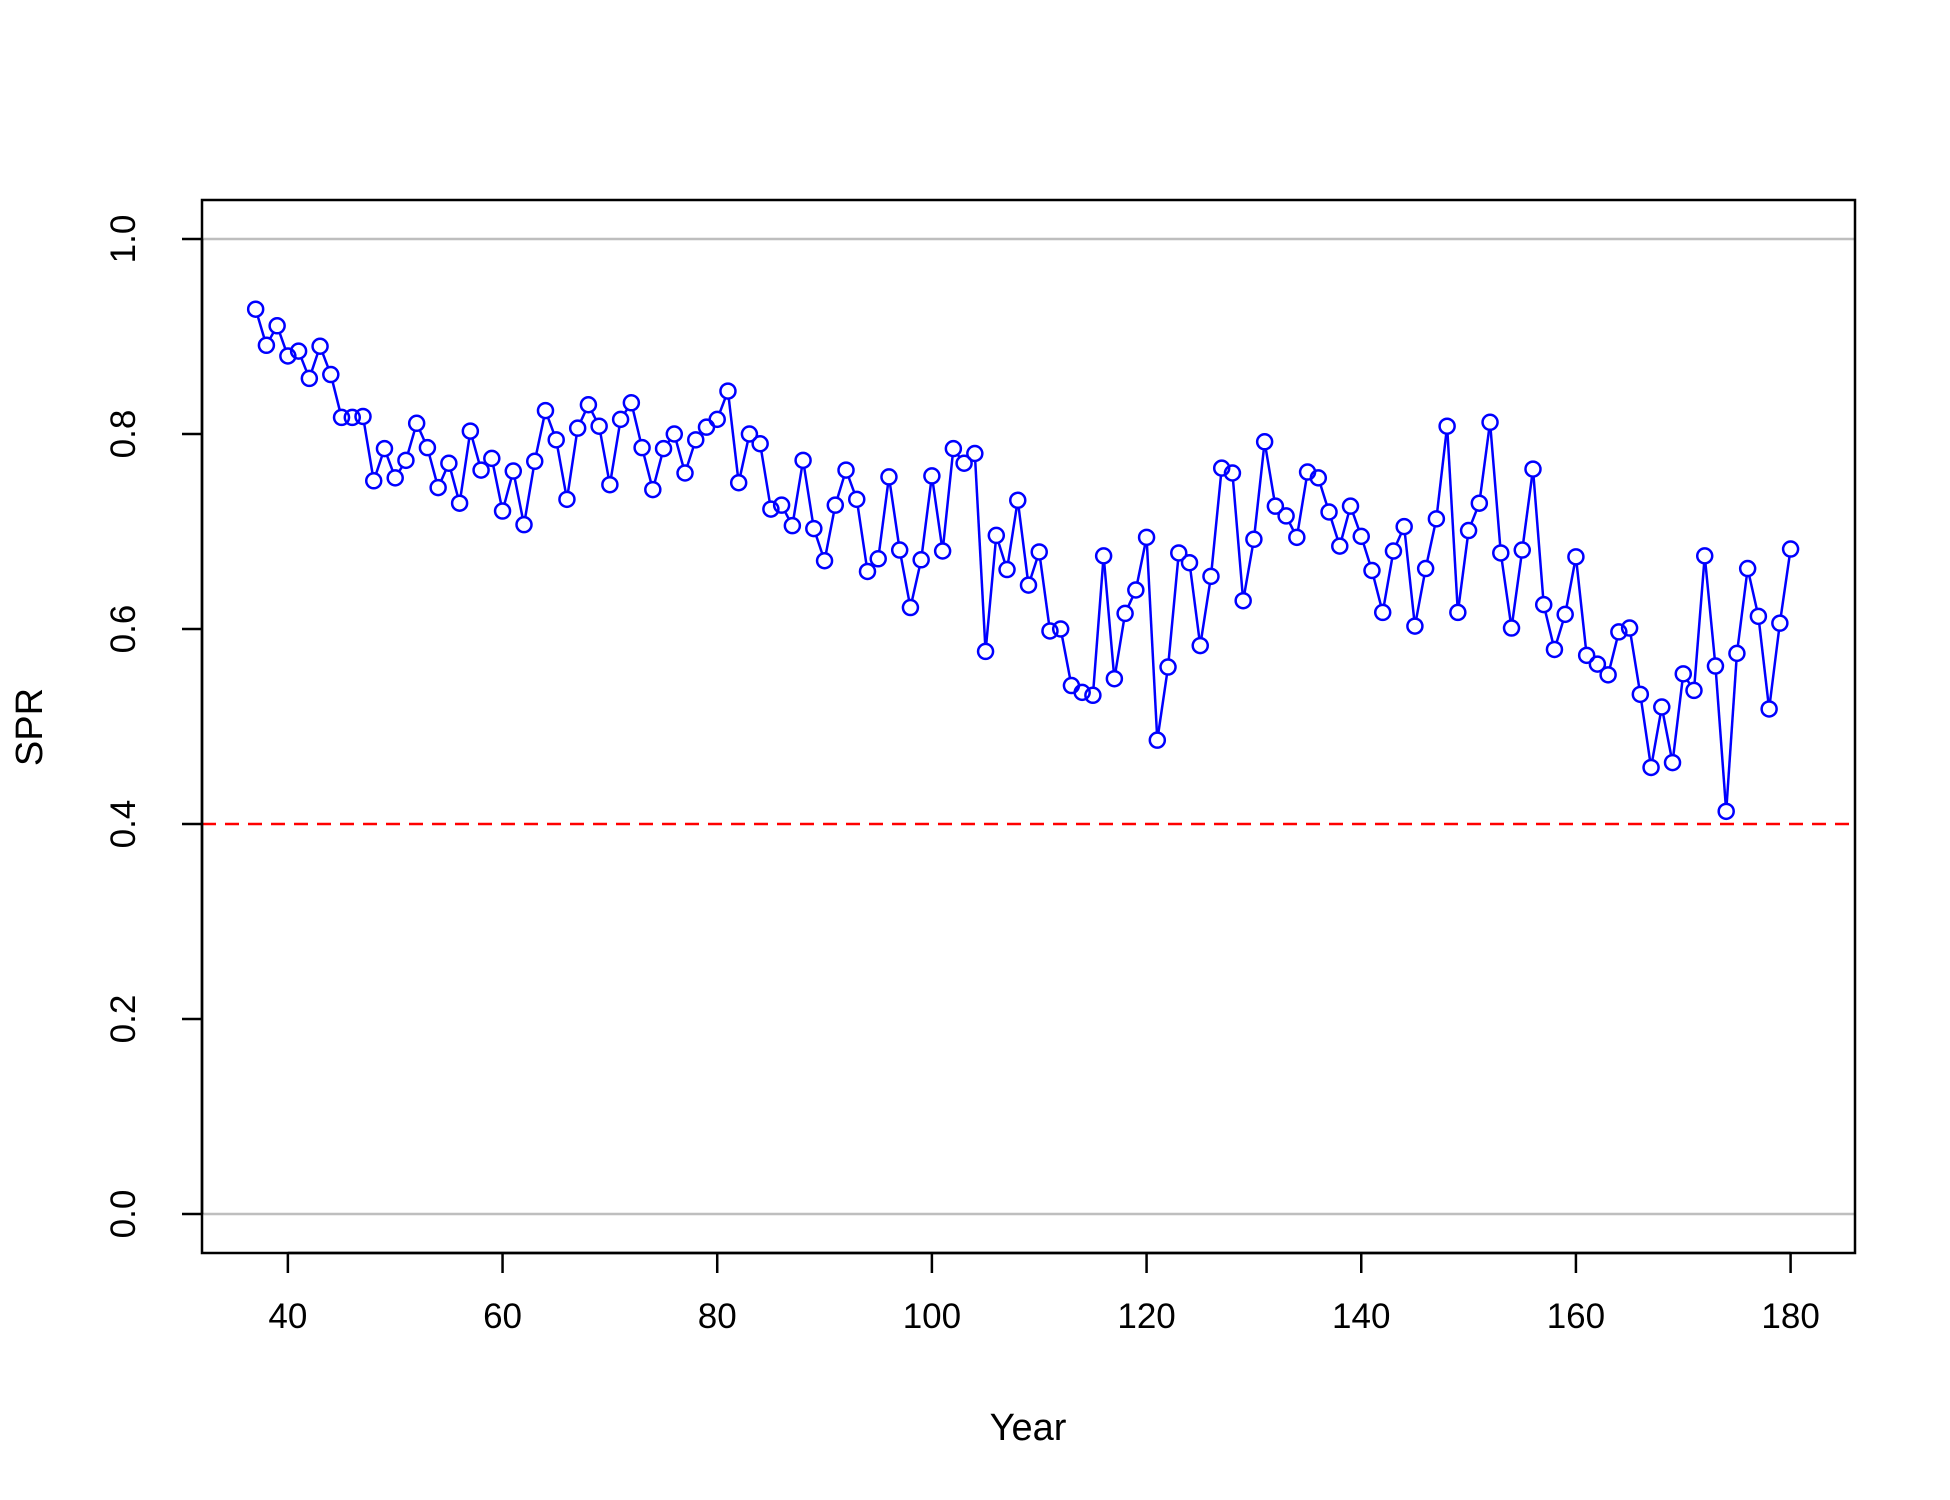  What do you see at coordinates (123, 239) in the screenshot?
I see `y-tick-label: 1.0` at bounding box center [123, 239].